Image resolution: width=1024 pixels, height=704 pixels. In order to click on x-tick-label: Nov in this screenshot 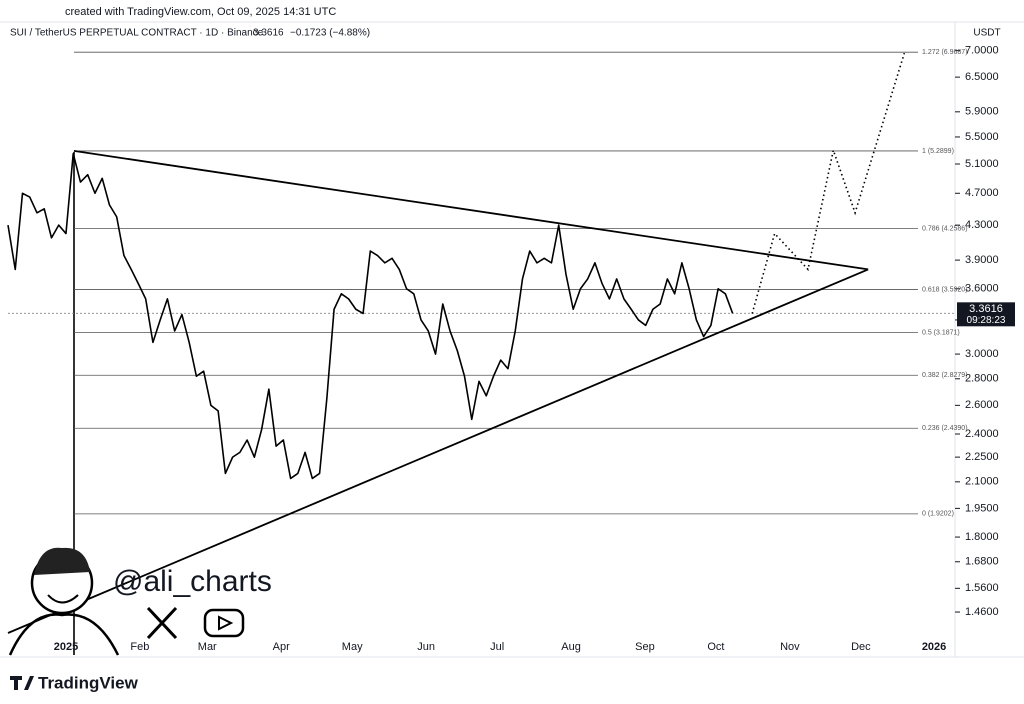, I will do `click(790, 647)`.